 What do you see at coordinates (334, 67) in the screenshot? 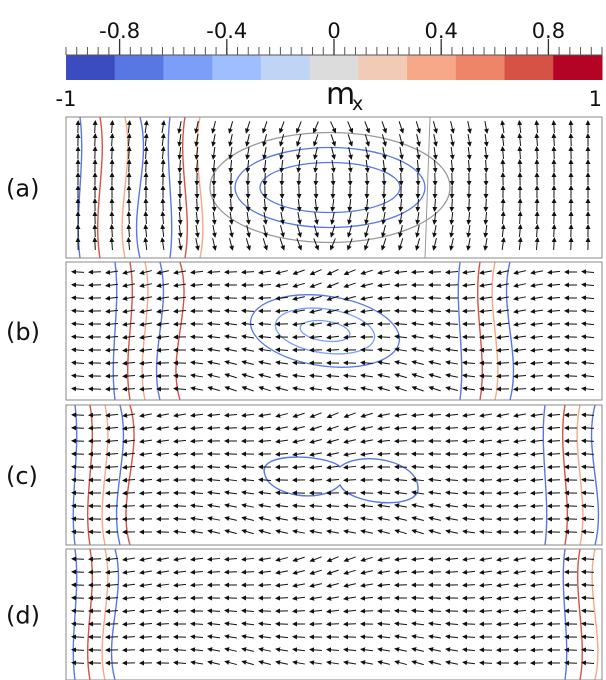
I see `colorbar-swatch` at bounding box center [334, 67].